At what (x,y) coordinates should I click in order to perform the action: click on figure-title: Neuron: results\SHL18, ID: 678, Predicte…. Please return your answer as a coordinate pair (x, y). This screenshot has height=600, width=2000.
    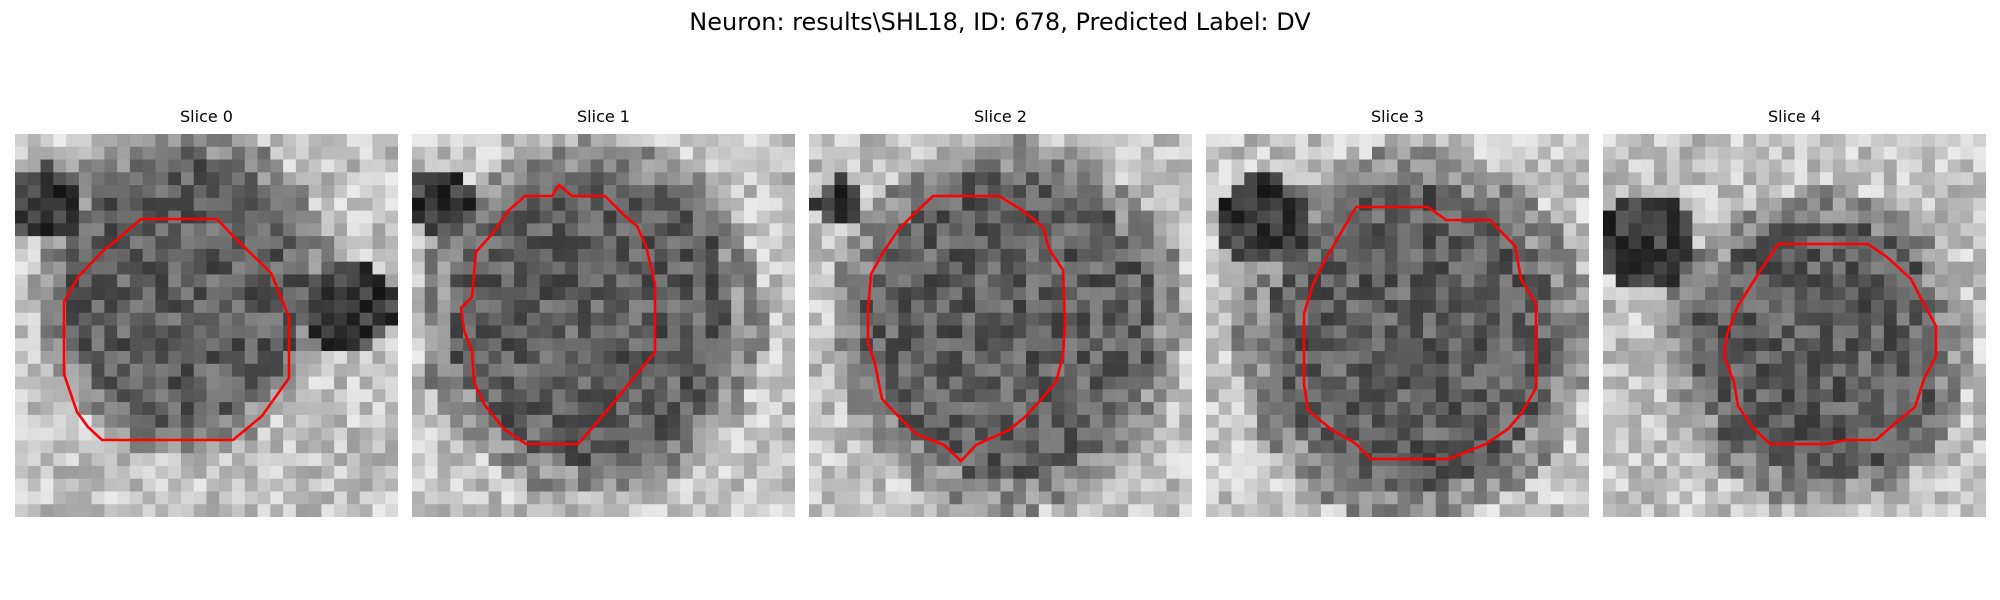
    Looking at the image, I should click on (1000, 22).